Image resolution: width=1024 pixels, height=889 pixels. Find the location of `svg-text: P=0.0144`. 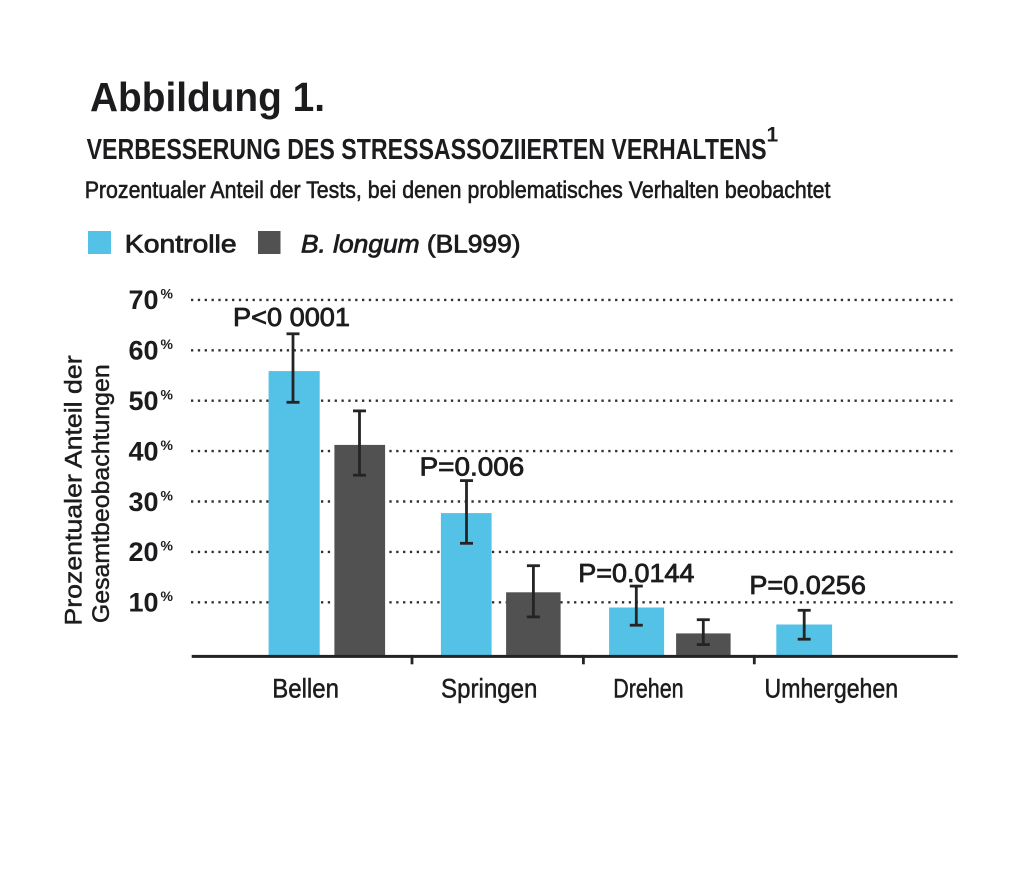

svg-text: P=0.0144 is located at coordinates (636, 573).